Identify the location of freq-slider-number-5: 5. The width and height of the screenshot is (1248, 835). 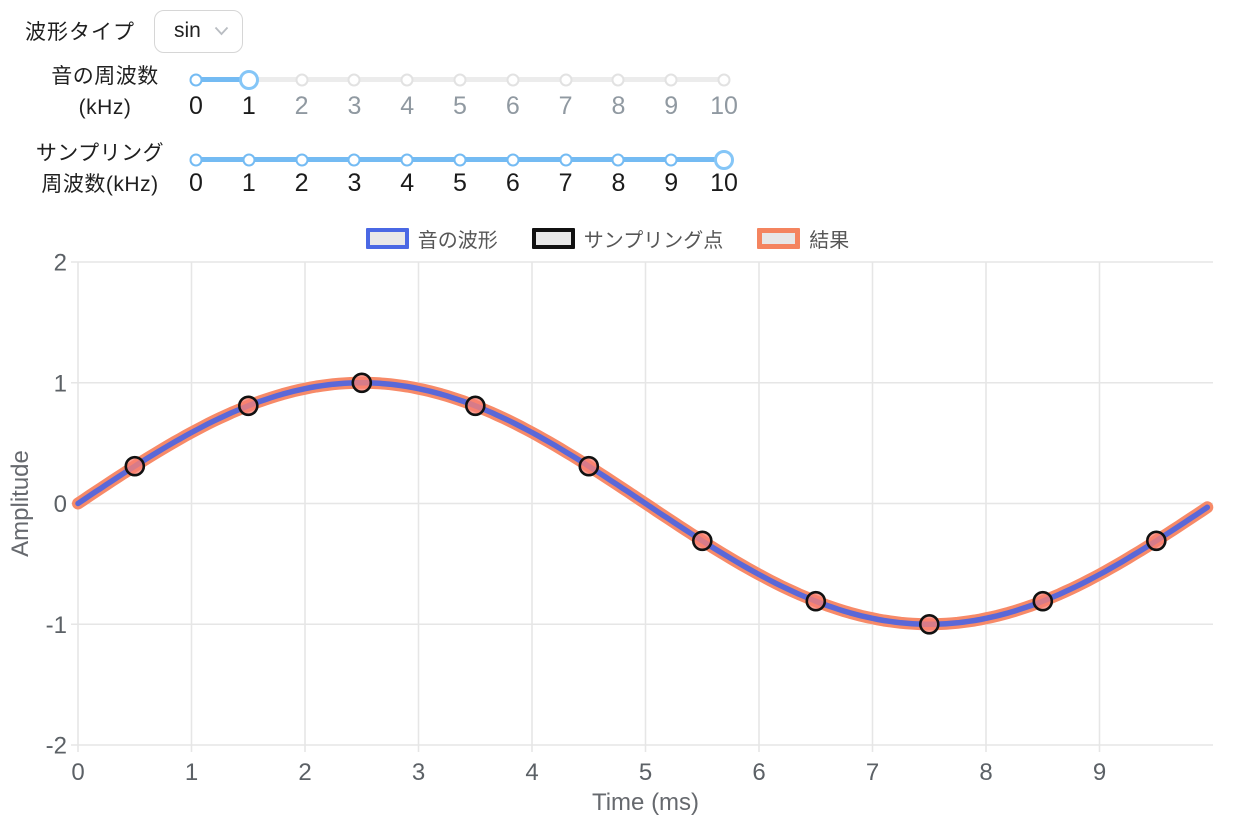
(460, 106).